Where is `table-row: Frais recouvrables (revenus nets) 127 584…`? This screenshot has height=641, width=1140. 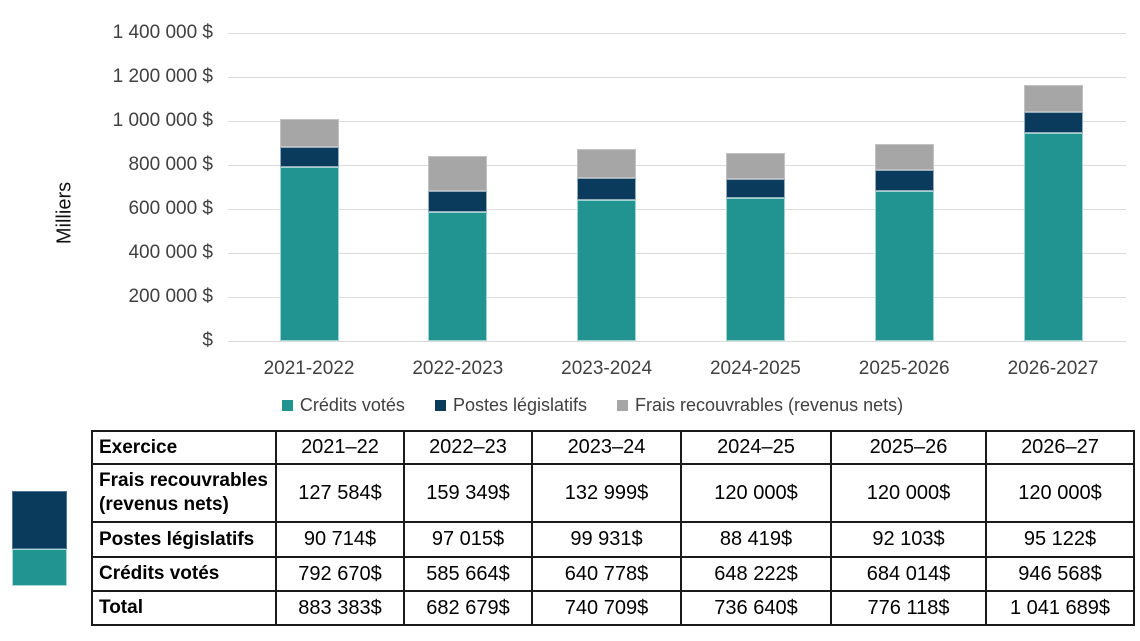 table-row: Frais recouvrables (revenus nets) 127 584… is located at coordinates (613, 493).